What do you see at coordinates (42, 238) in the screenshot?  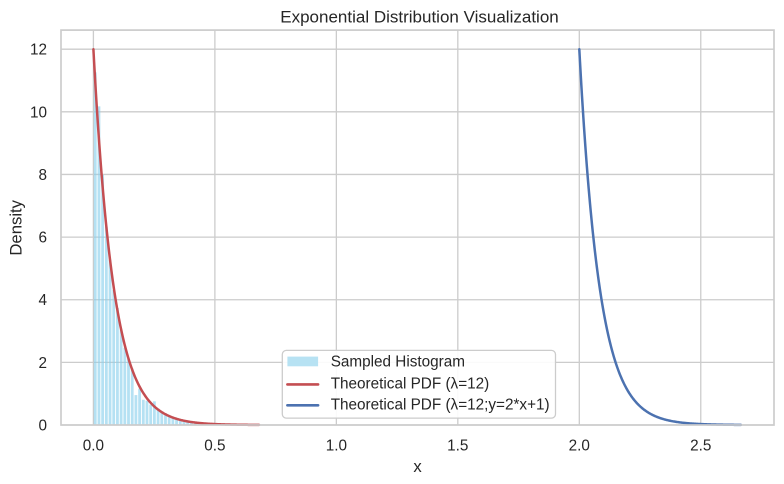 I see `svg-text: 6` at bounding box center [42, 238].